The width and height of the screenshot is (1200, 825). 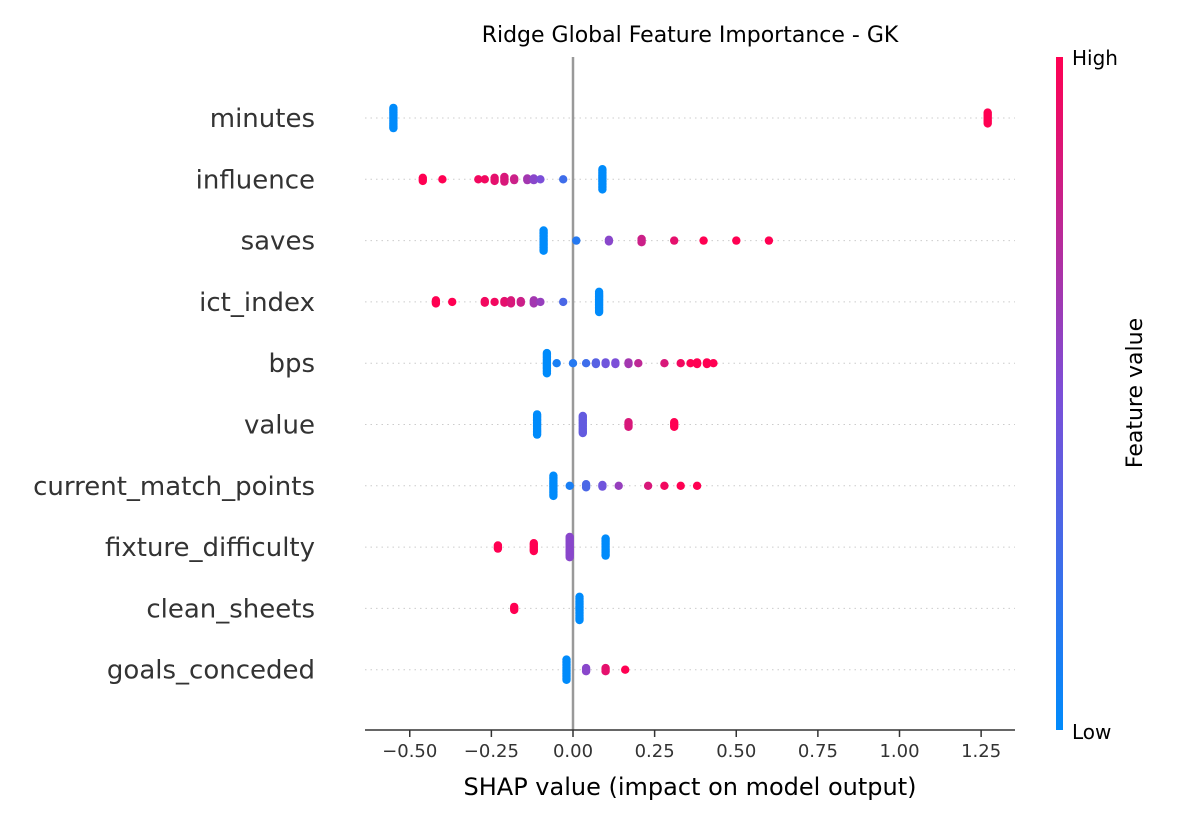 I want to click on colorbar, so click(x=1059, y=393).